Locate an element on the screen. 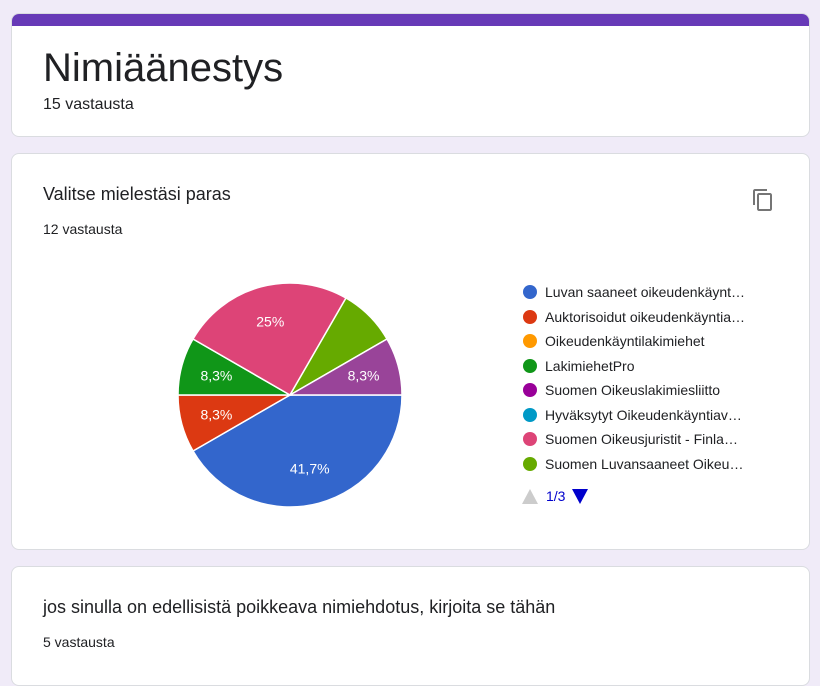 Image resolution: width=820 pixels, height=686 pixels. legend-item: Suomen Oikeuslakimiesliitto is located at coordinates (633, 390).